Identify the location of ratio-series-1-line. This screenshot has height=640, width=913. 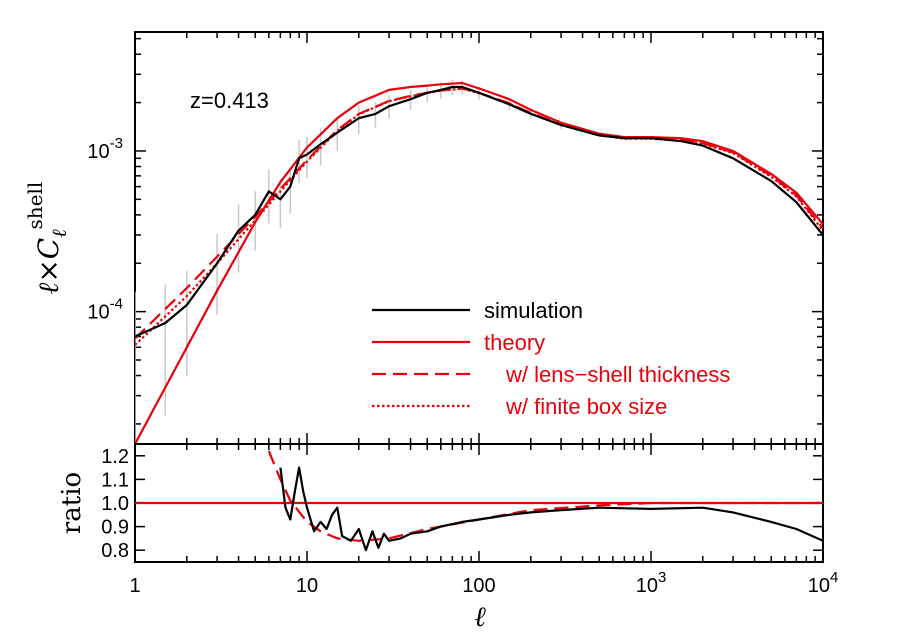
(545, 496).